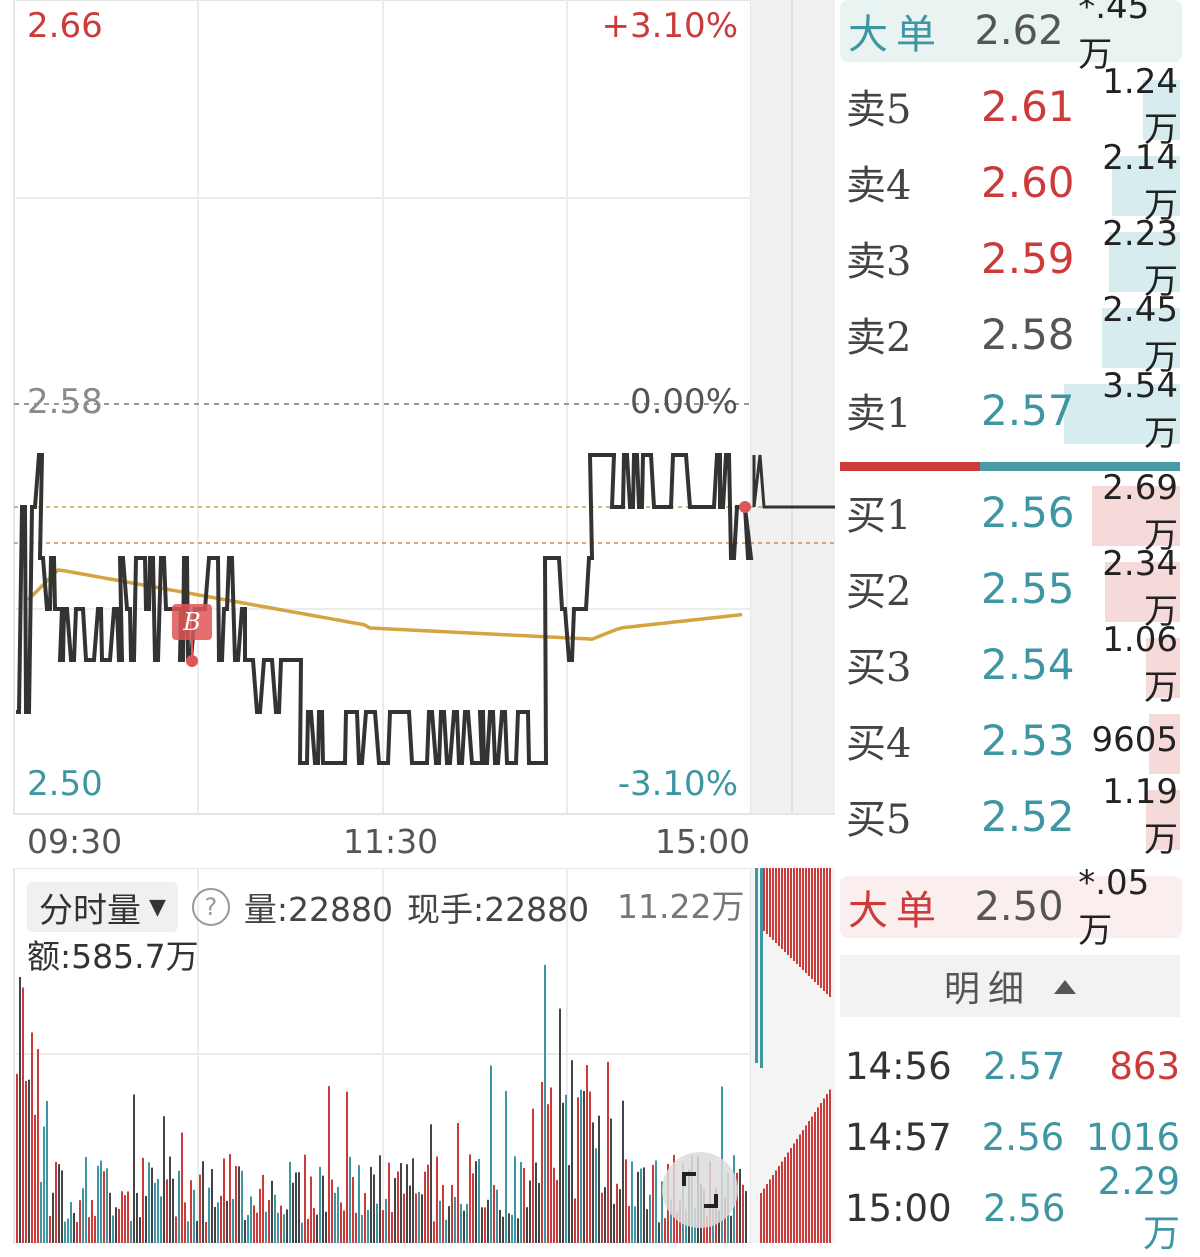 Image resolution: width=1200 pixels, height=1257 pixels. What do you see at coordinates (879, 668) in the screenshot?
I see `bid-label: 买3` at bounding box center [879, 668].